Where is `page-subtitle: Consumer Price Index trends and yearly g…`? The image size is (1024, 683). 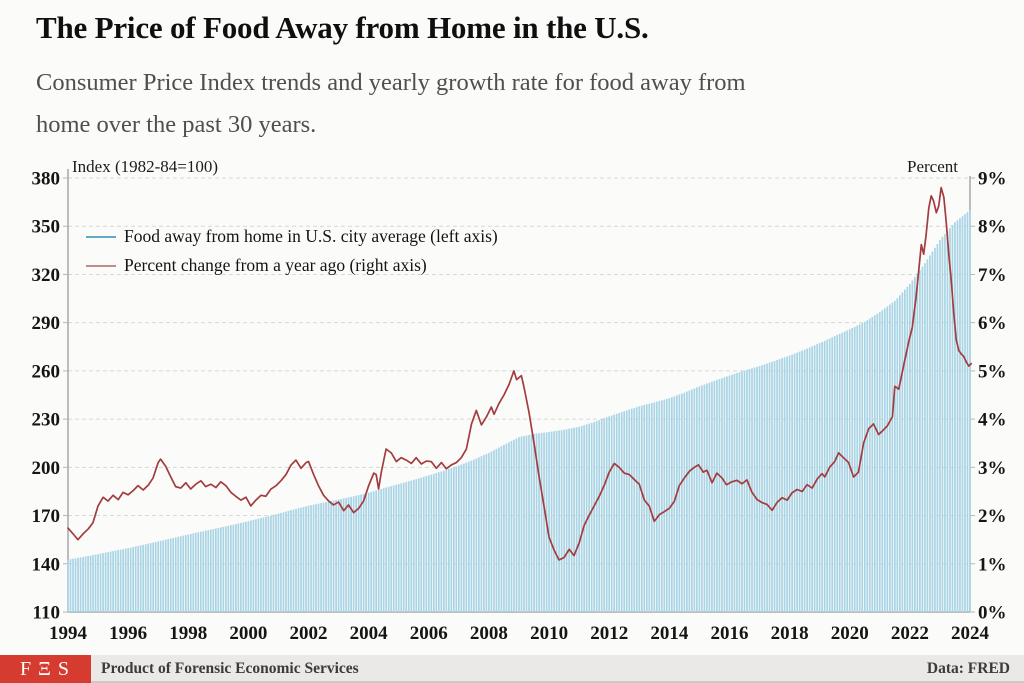
page-subtitle: Consumer Price Index trends and yearly g… is located at coordinates (391, 104).